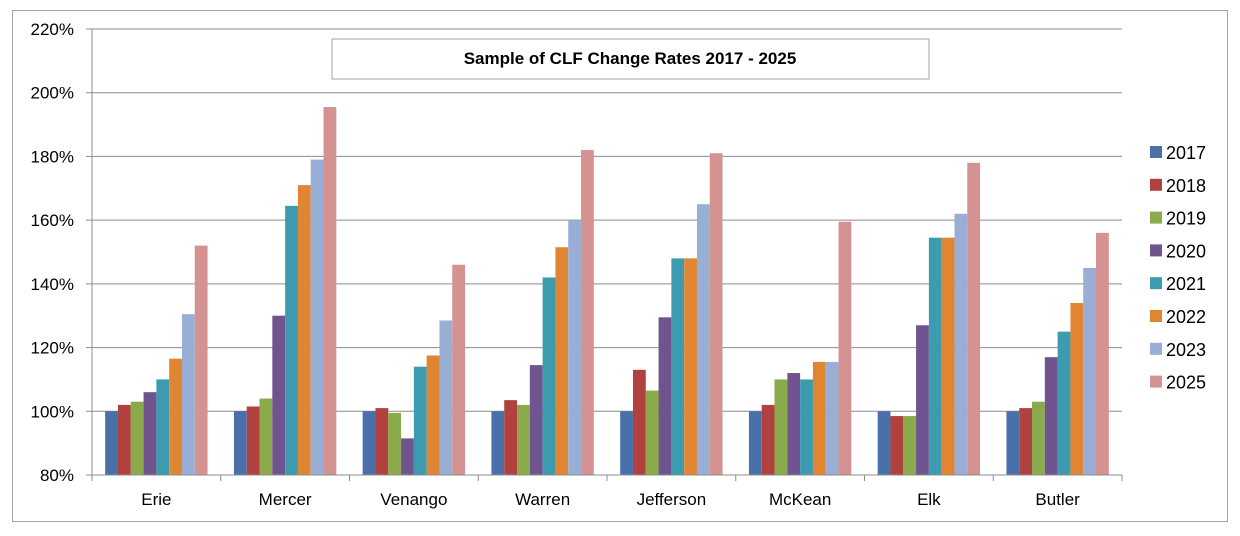 The height and width of the screenshot is (536, 1240). Describe the element at coordinates (1156, 283) in the screenshot. I see `legend-swatch-2021` at that location.